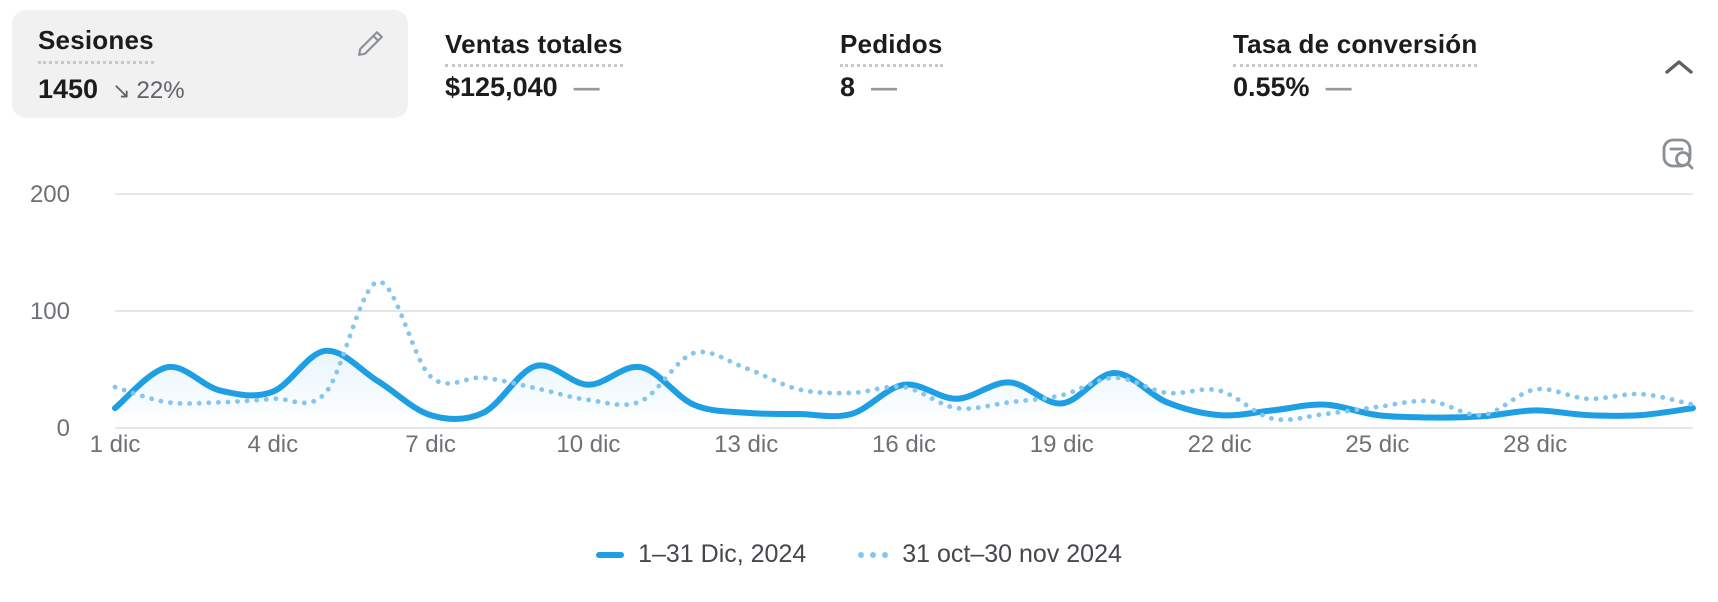  What do you see at coordinates (722, 554) in the screenshot?
I see `legend-current-label: 1–31 Dic, 2024` at bounding box center [722, 554].